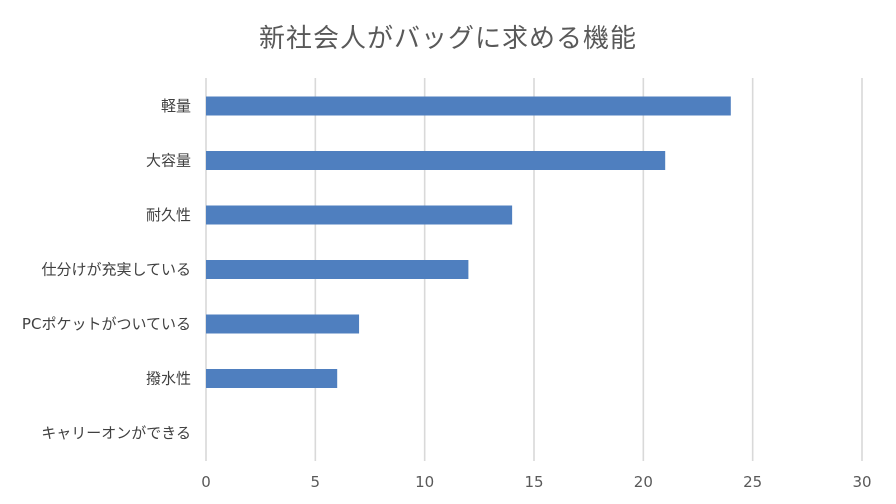 The height and width of the screenshot is (504, 896). I want to click on category-label: PCポケットがついている, so click(106, 324).